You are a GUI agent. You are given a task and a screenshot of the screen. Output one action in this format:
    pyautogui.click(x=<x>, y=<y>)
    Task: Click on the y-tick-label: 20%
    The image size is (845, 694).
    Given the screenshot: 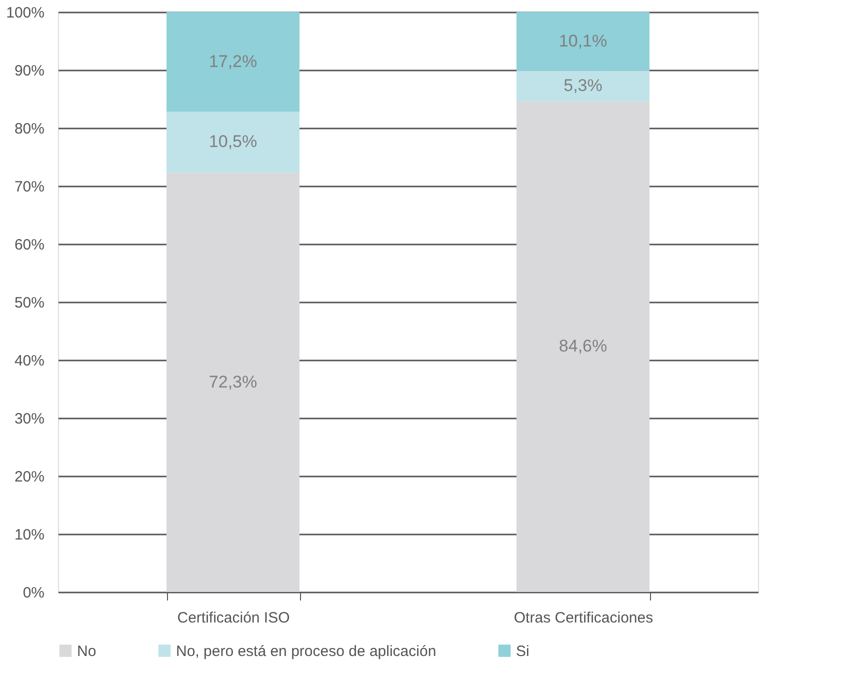 What is the action you would take?
    pyautogui.click(x=29, y=477)
    